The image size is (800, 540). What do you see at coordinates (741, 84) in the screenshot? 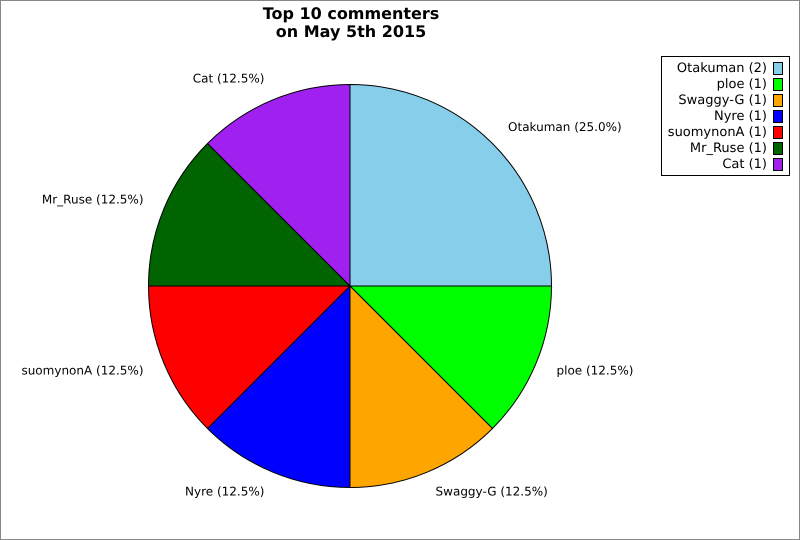
I see `legend-label: ploe (1)` at bounding box center [741, 84].